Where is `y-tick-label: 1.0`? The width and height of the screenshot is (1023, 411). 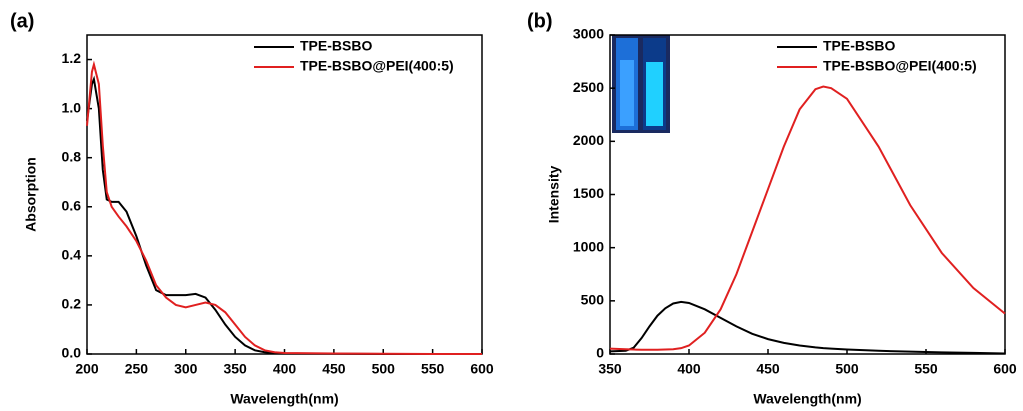 y-tick-label: 1.0 is located at coordinates (72, 107).